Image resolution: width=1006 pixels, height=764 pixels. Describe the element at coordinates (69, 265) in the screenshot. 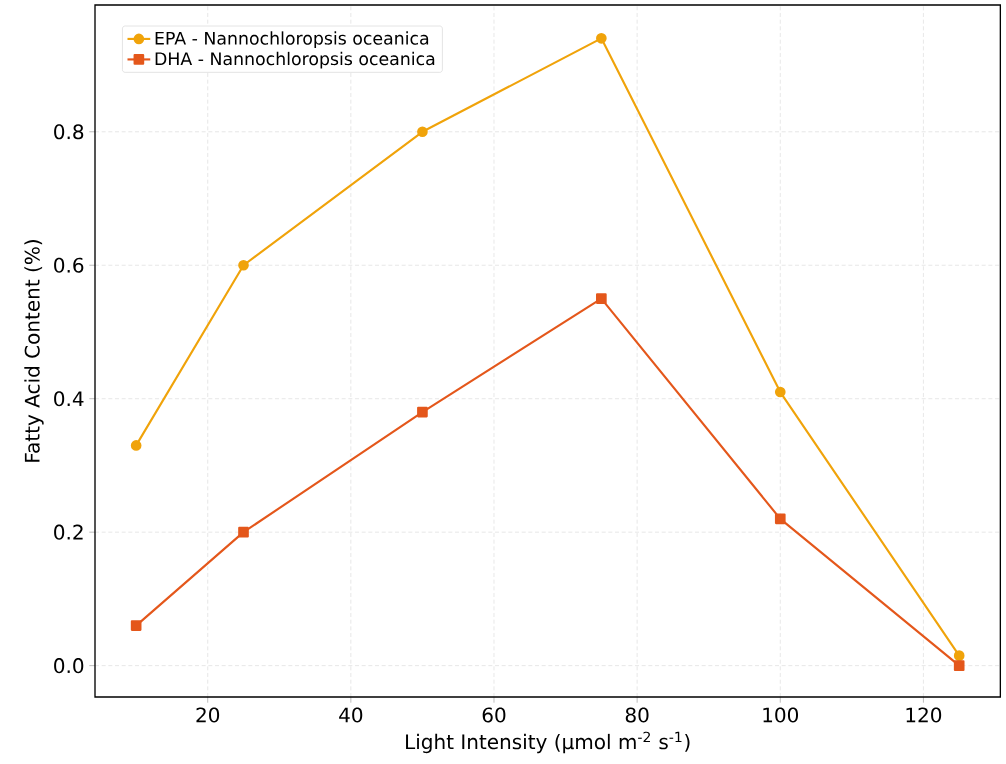

I see `y-tick-label: 0.6` at that location.